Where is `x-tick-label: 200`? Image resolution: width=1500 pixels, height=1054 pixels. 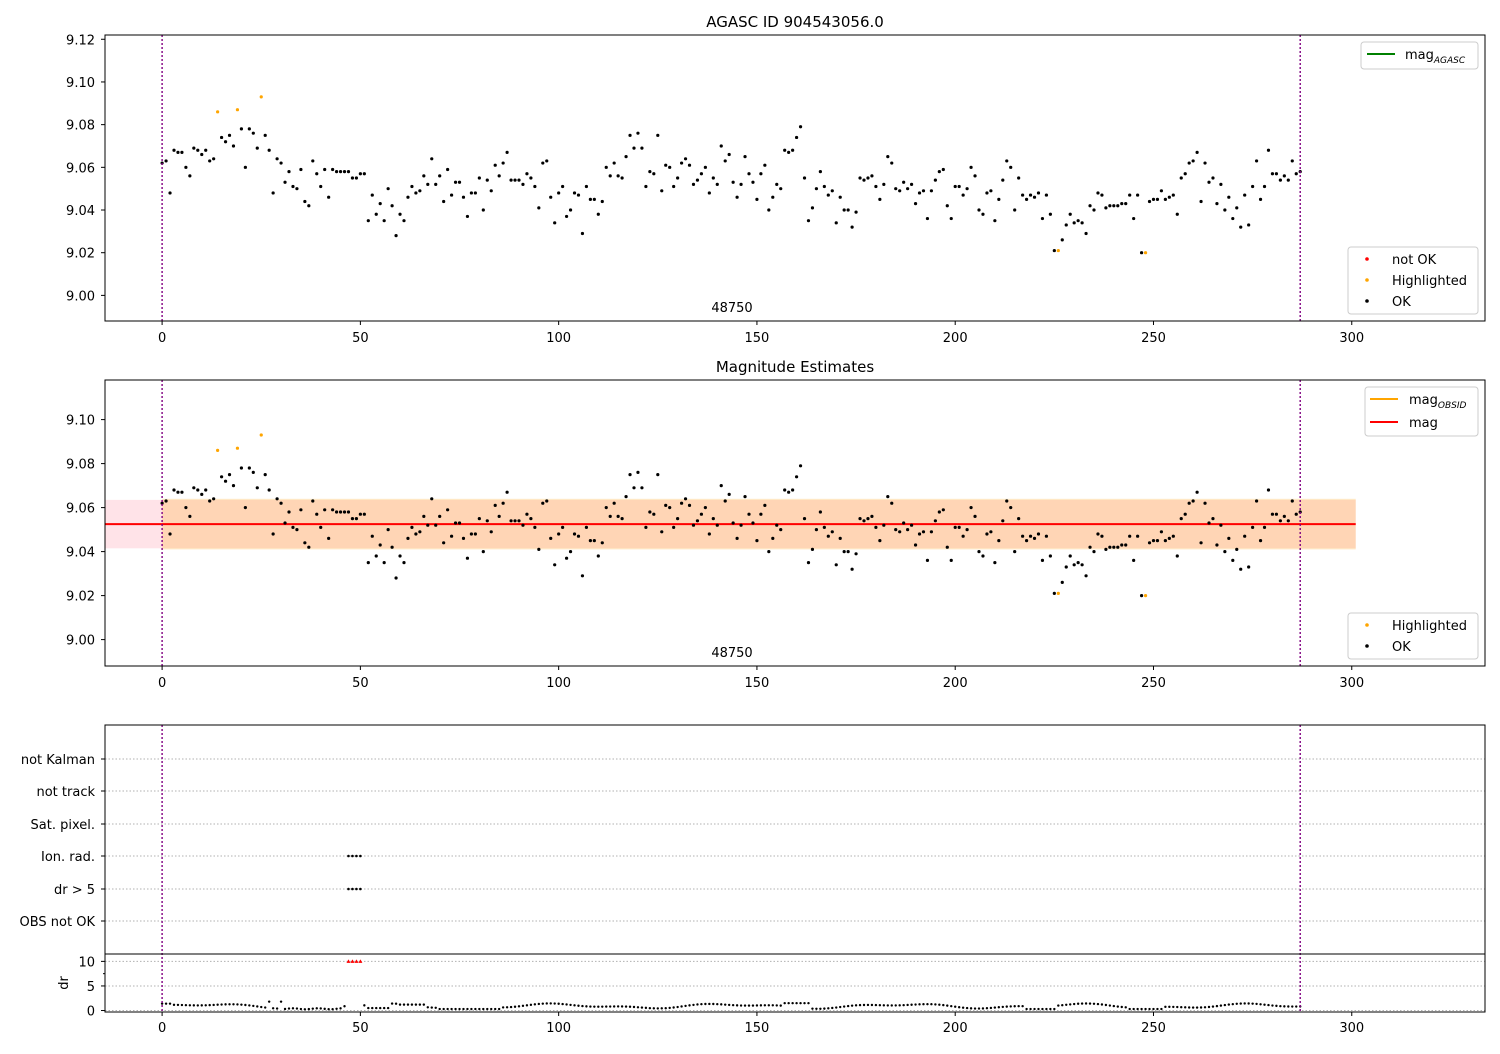
x-tick-label: 200 is located at coordinates (955, 1028).